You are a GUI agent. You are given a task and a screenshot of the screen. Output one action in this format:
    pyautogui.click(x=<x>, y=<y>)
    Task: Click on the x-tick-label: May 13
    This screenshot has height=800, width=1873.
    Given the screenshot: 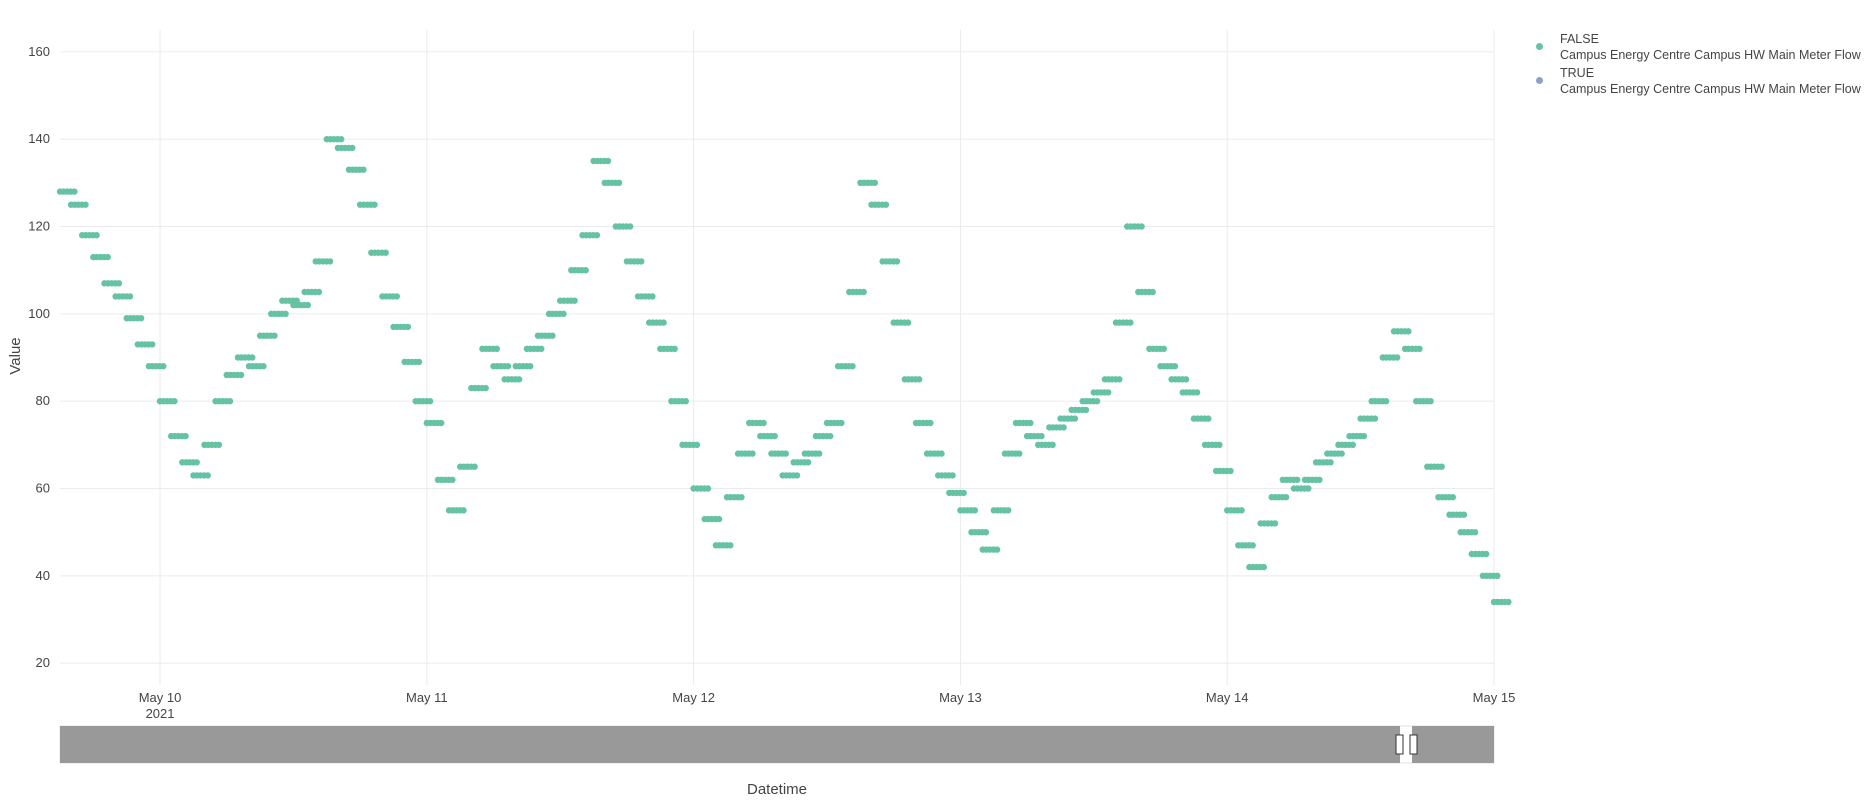 What is the action you would take?
    pyautogui.click(x=960, y=697)
    